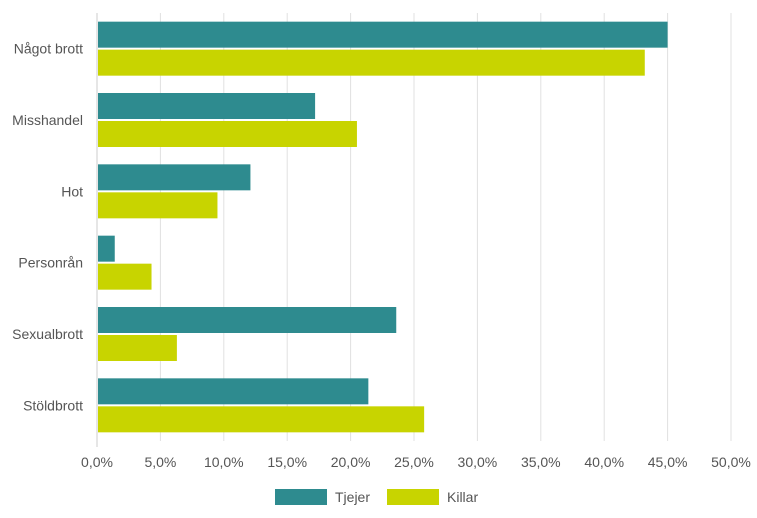  Describe the element at coordinates (668, 462) in the screenshot. I see `x-tick-label: 45,0%` at that location.